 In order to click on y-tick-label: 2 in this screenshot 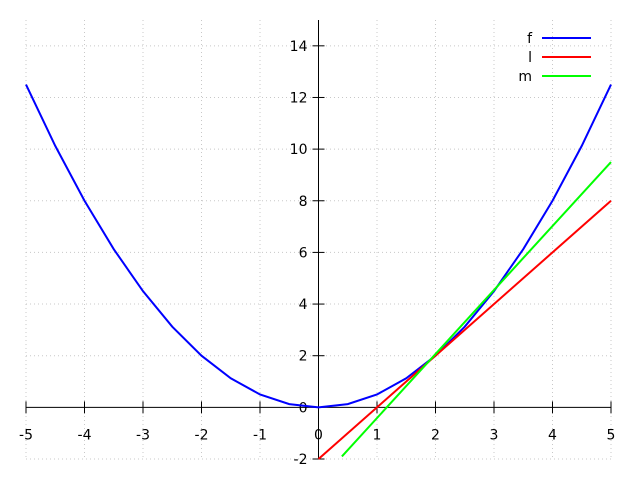, I will do `click(303, 357)`.